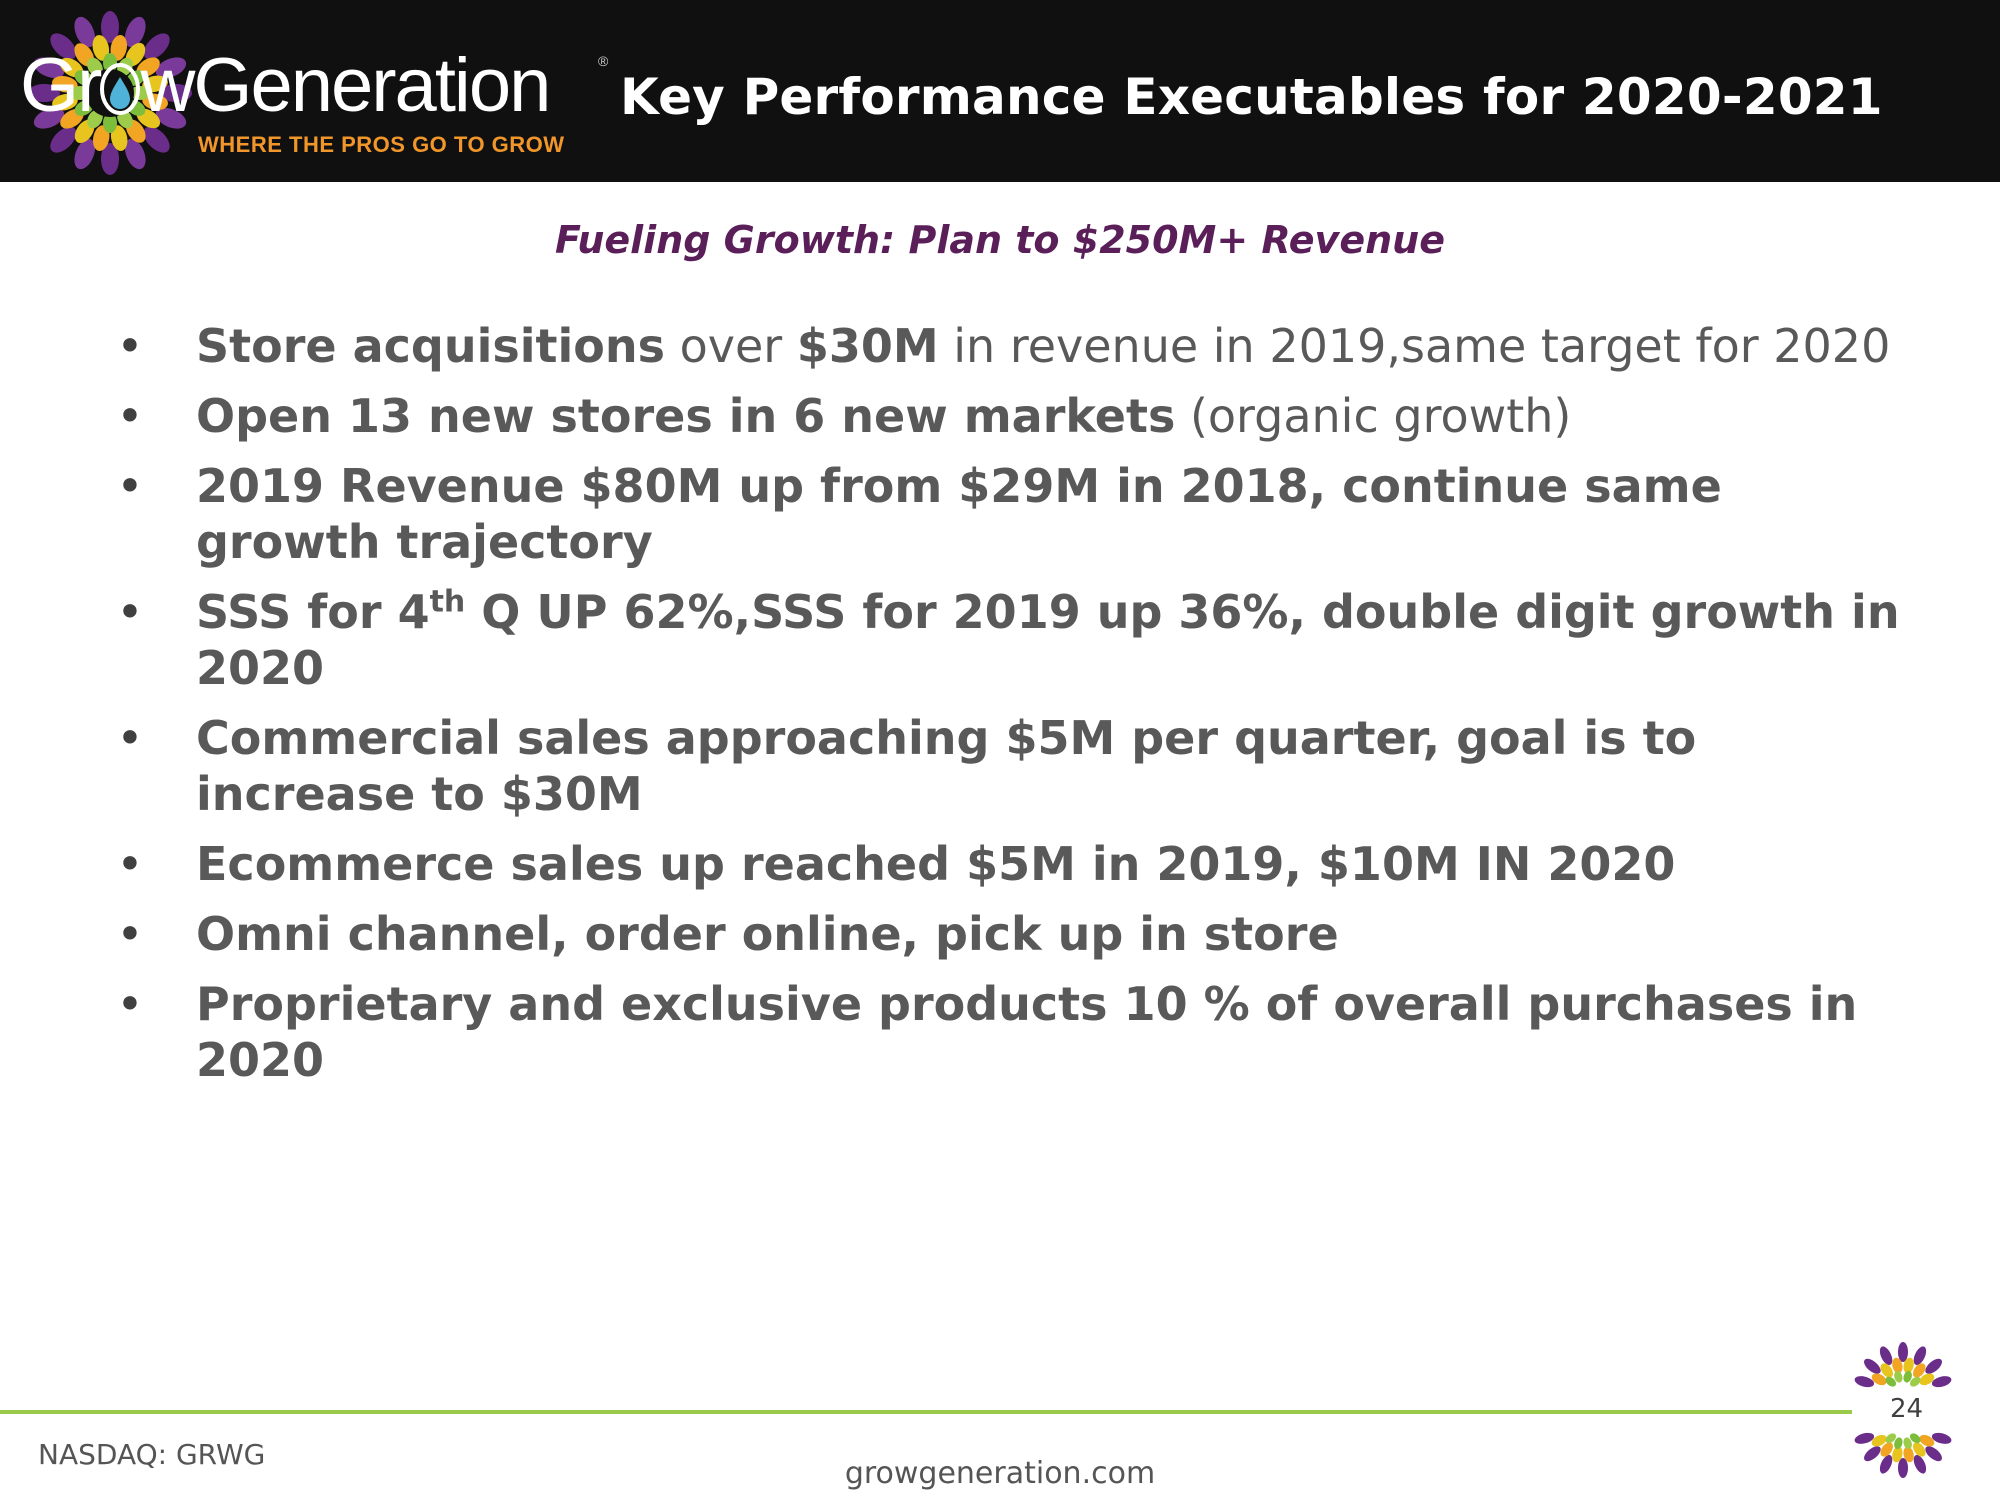  What do you see at coordinates (1903, 1365) in the screenshot?
I see `flower-ornament-top-icon` at bounding box center [1903, 1365].